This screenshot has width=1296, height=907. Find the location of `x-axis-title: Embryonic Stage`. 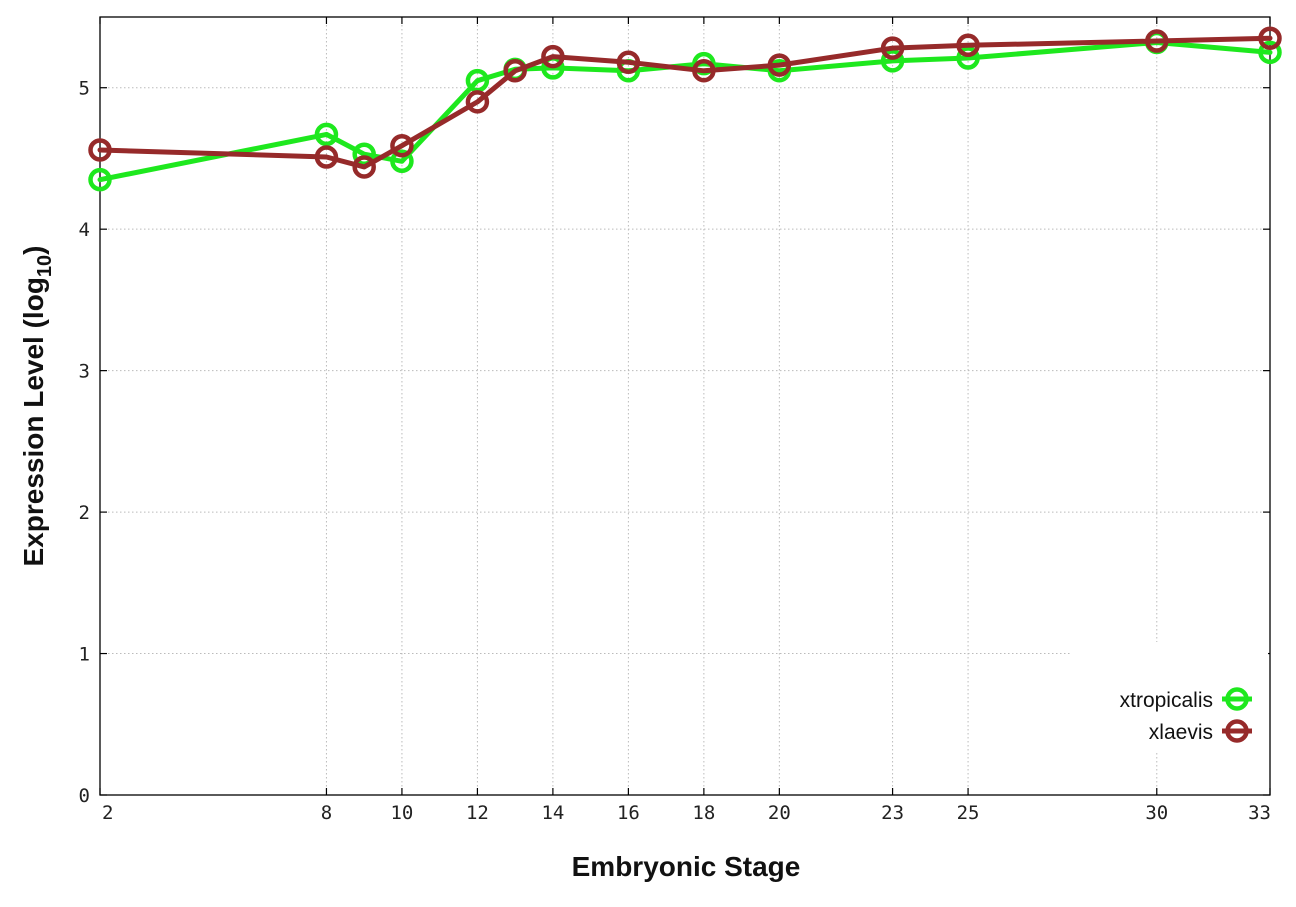

x-axis-title: Embryonic Stage is located at coordinates (686, 866).